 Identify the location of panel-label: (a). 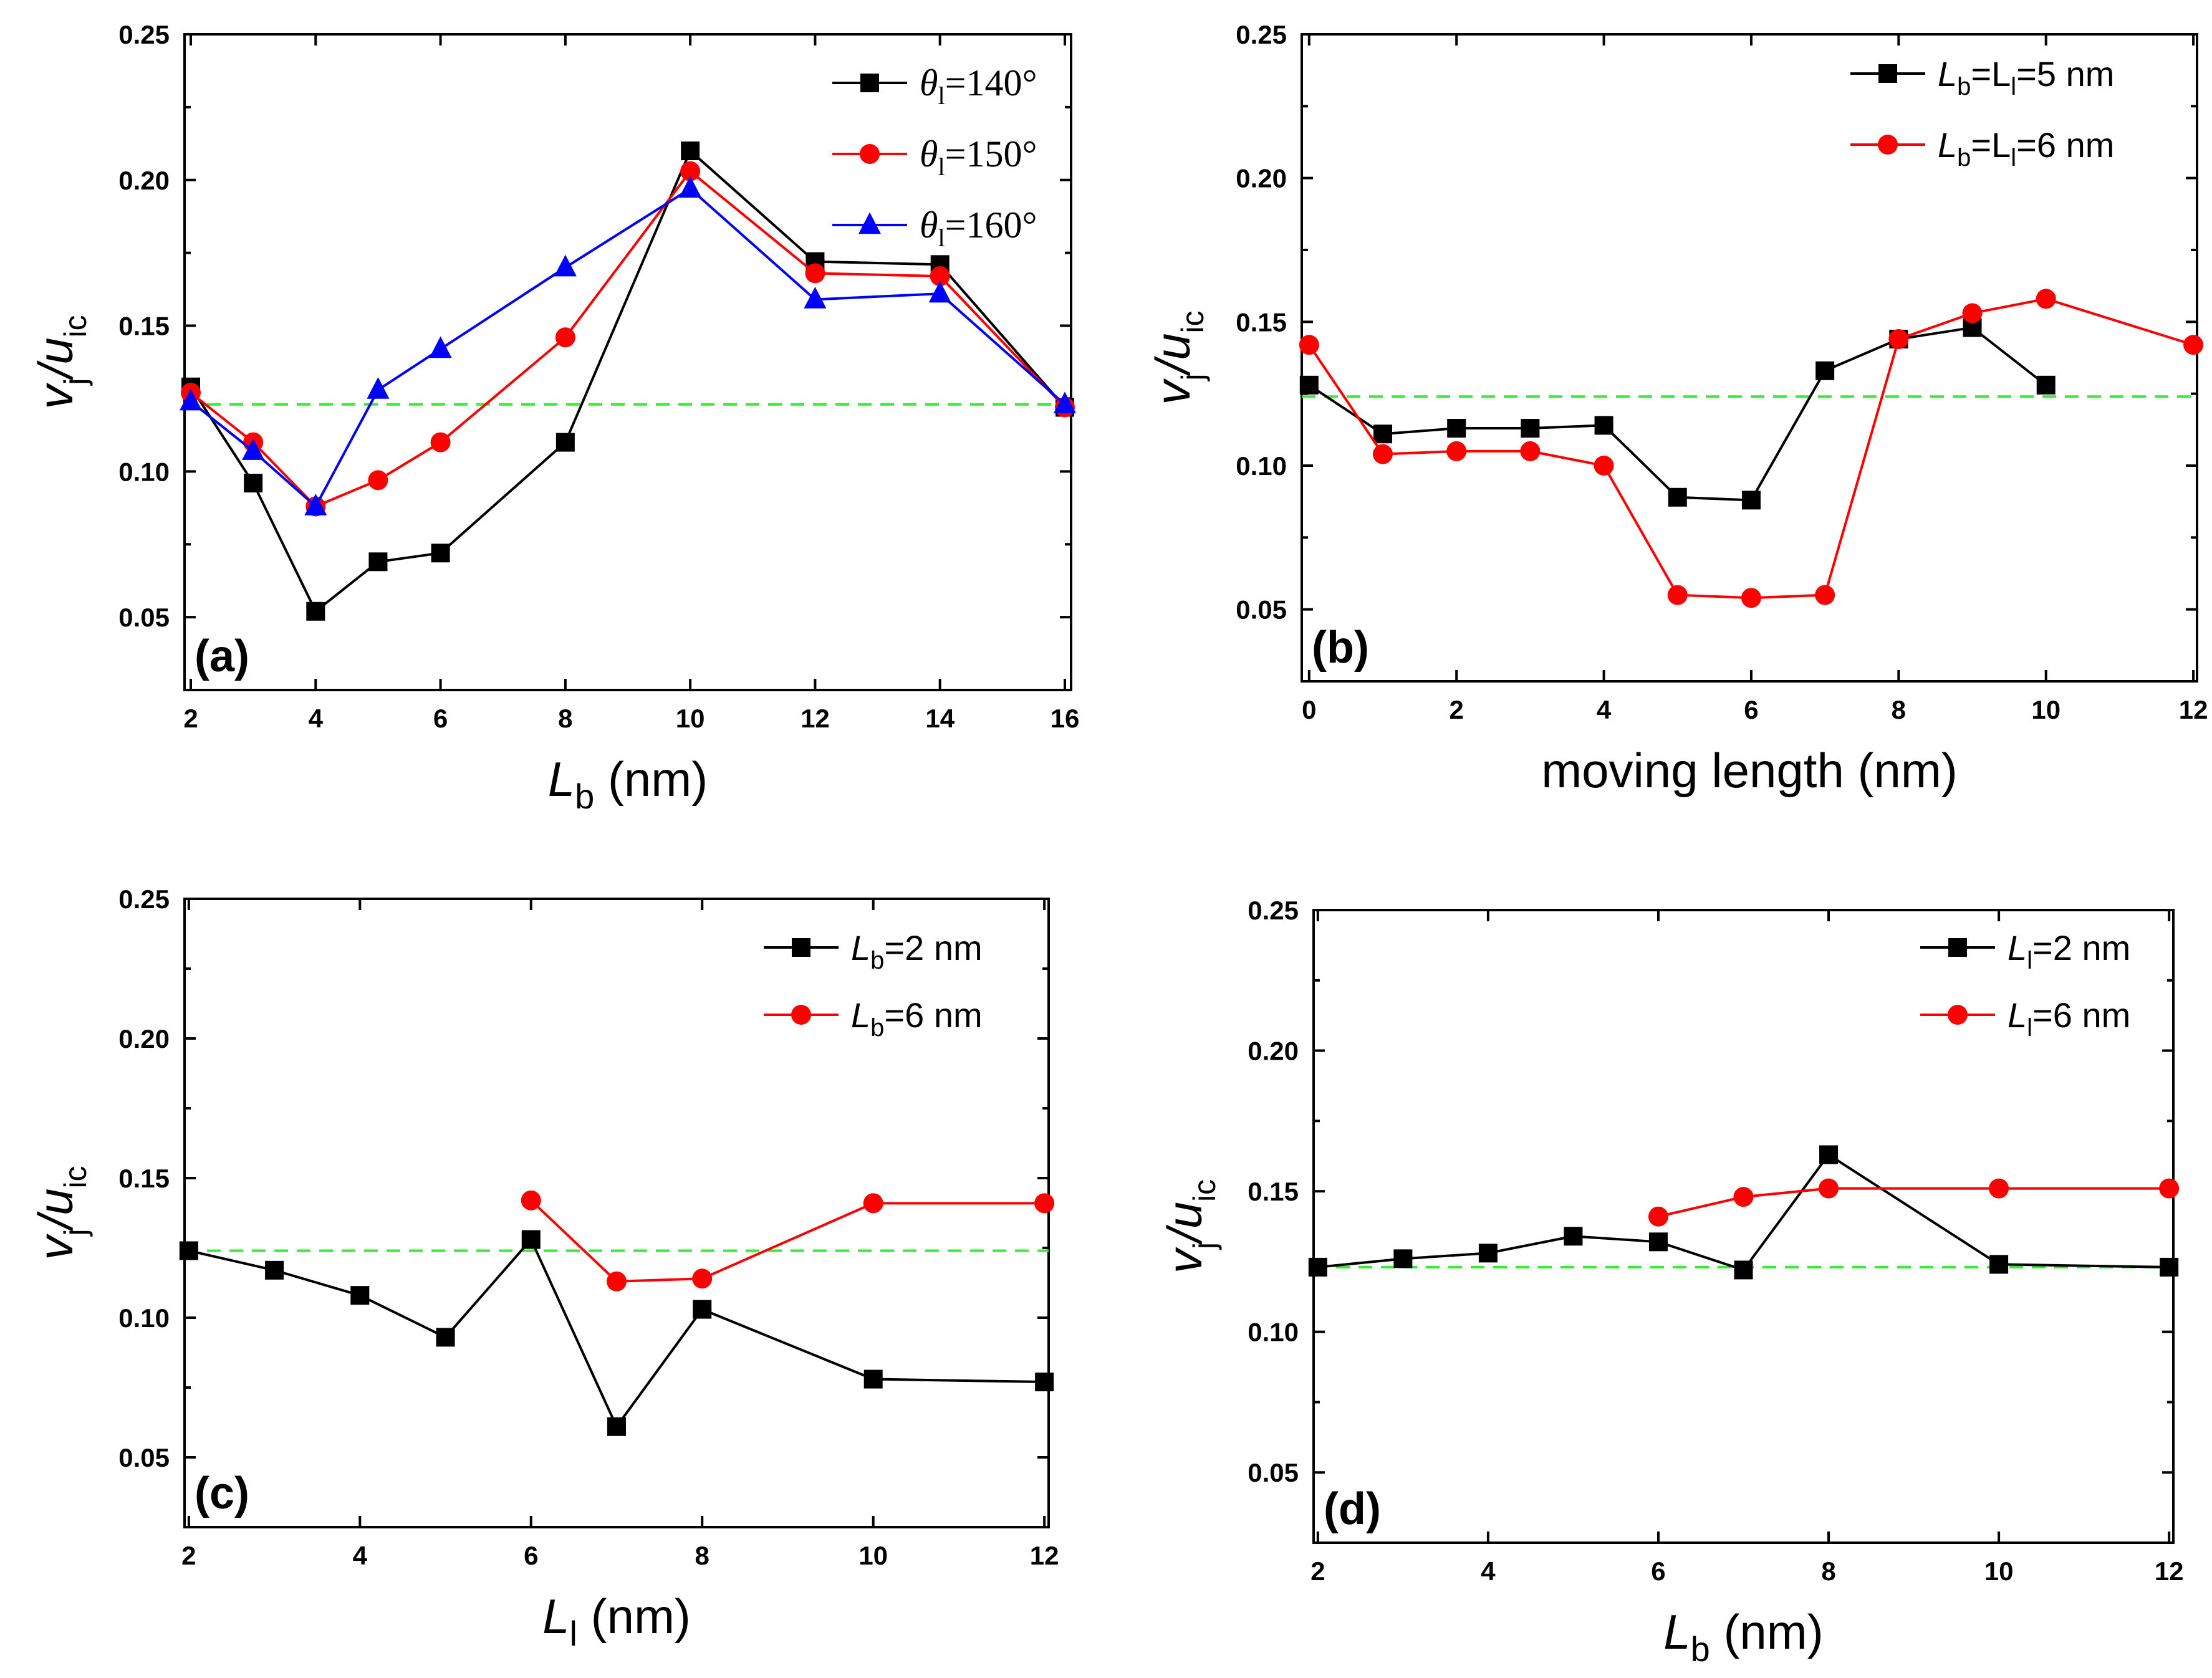
(222, 656).